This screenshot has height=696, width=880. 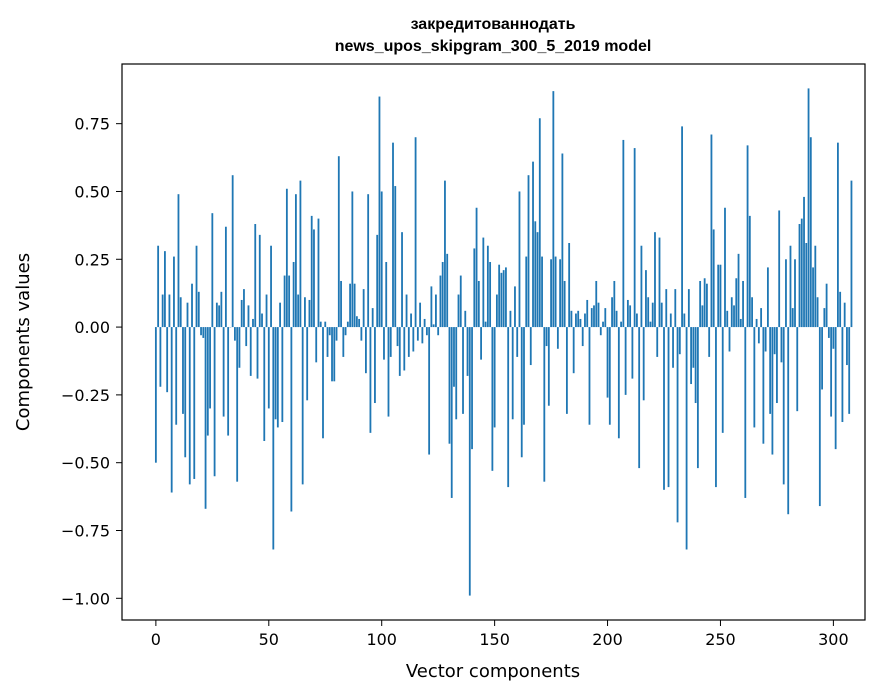 What do you see at coordinates (92, 259) in the screenshot?
I see `y-tick-label: 0.25` at bounding box center [92, 259].